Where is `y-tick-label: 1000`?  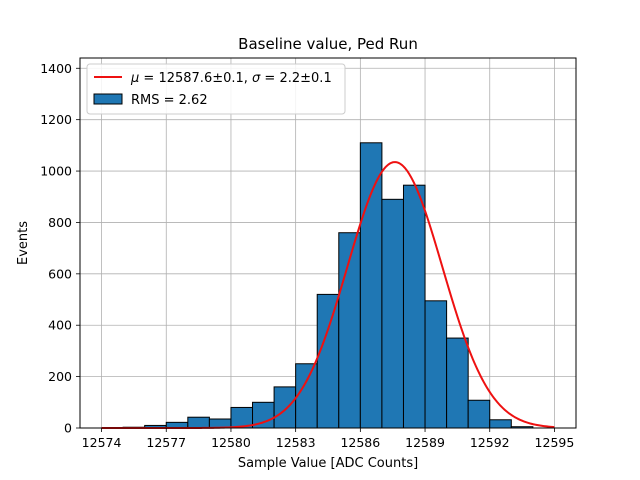 y-tick-label: 1000 is located at coordinates (56, 171).